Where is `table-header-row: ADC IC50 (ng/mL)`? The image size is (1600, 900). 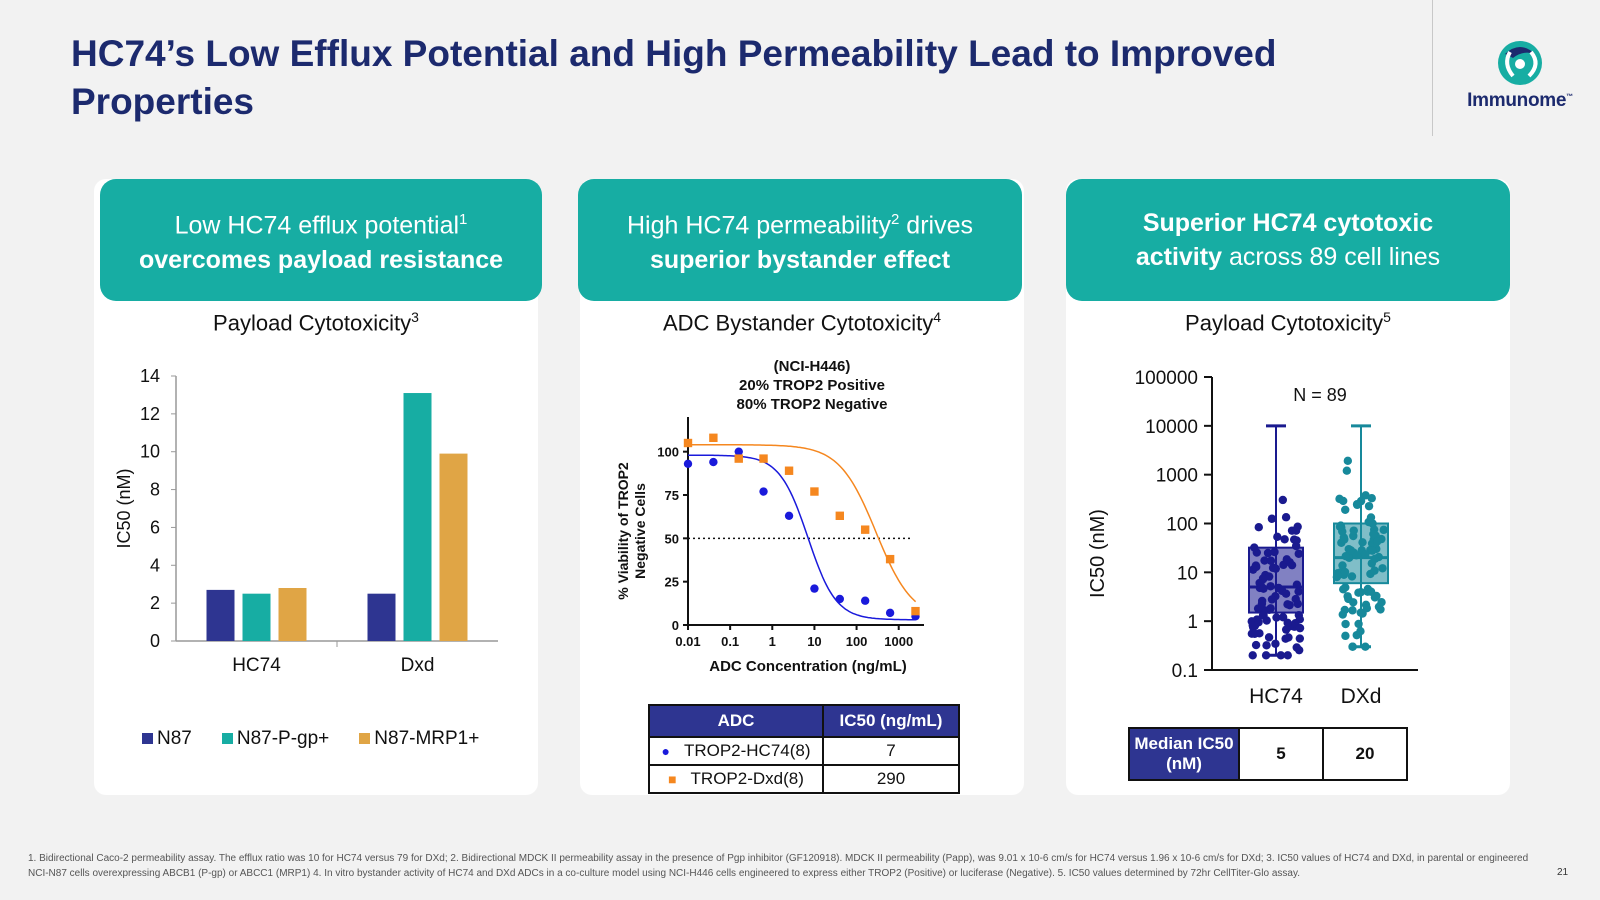 table-header-row: ADC IC50 (ng/mL) is located at coordinates (804, 721).